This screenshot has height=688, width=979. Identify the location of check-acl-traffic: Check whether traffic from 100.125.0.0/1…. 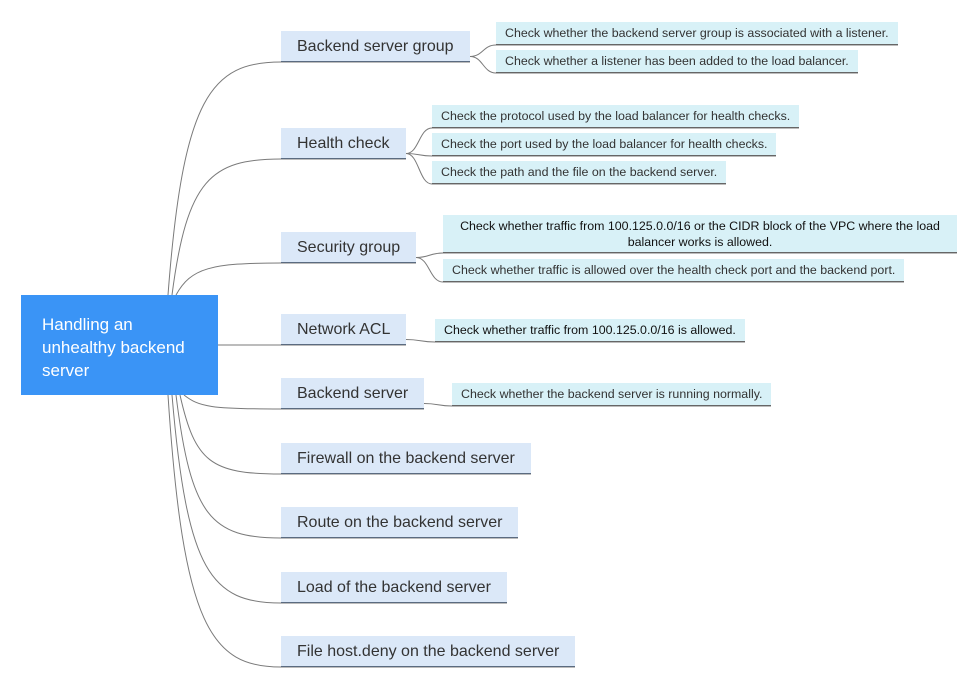
(590, 330).